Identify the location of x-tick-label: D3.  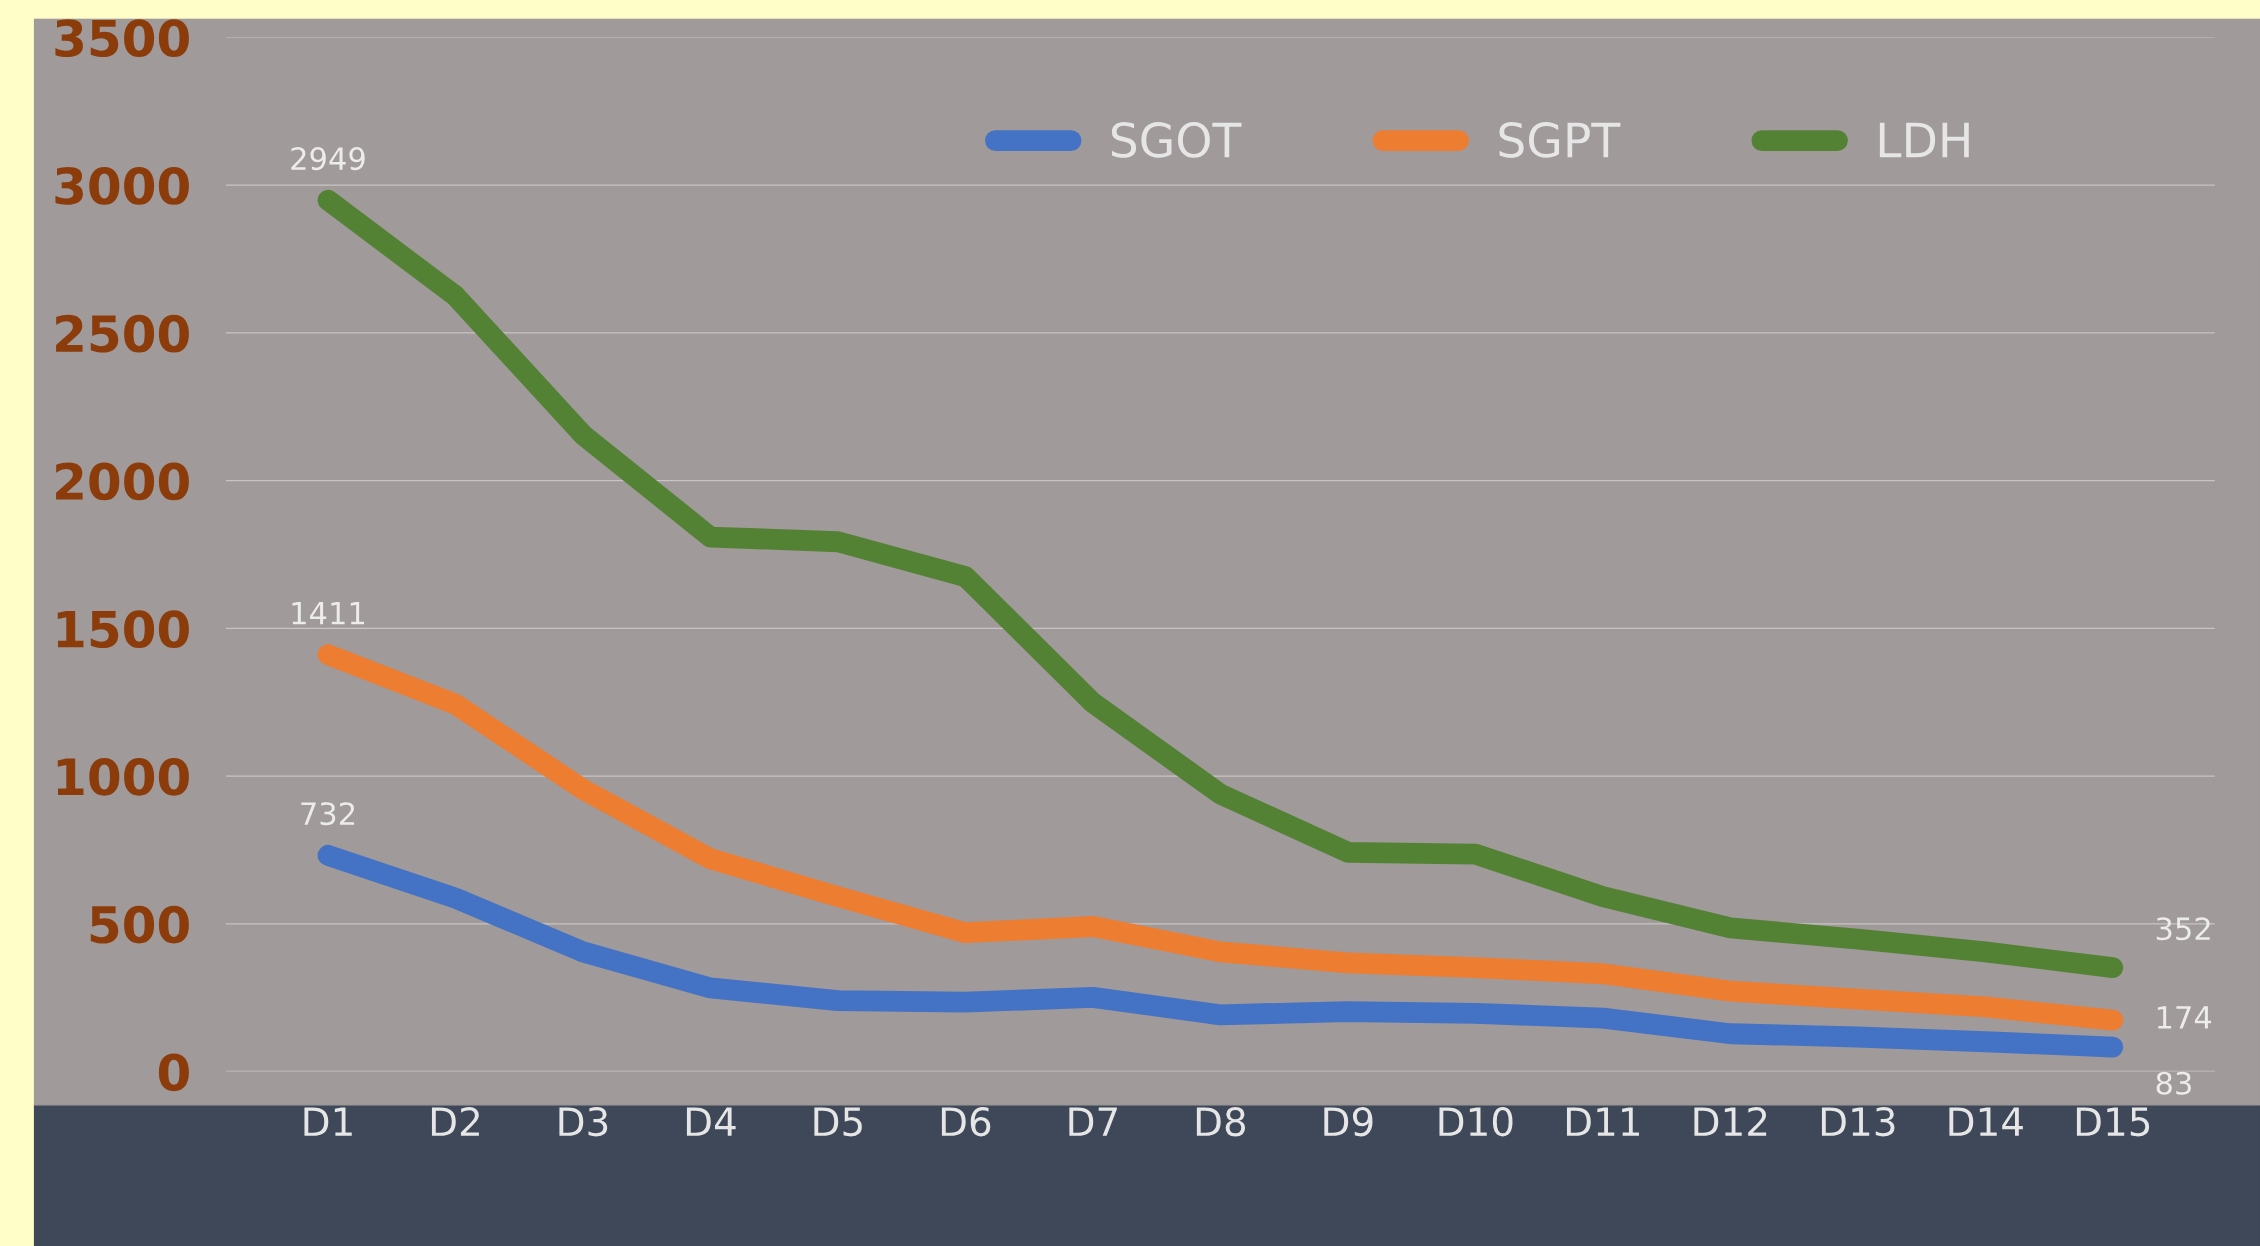
(583, 1121).